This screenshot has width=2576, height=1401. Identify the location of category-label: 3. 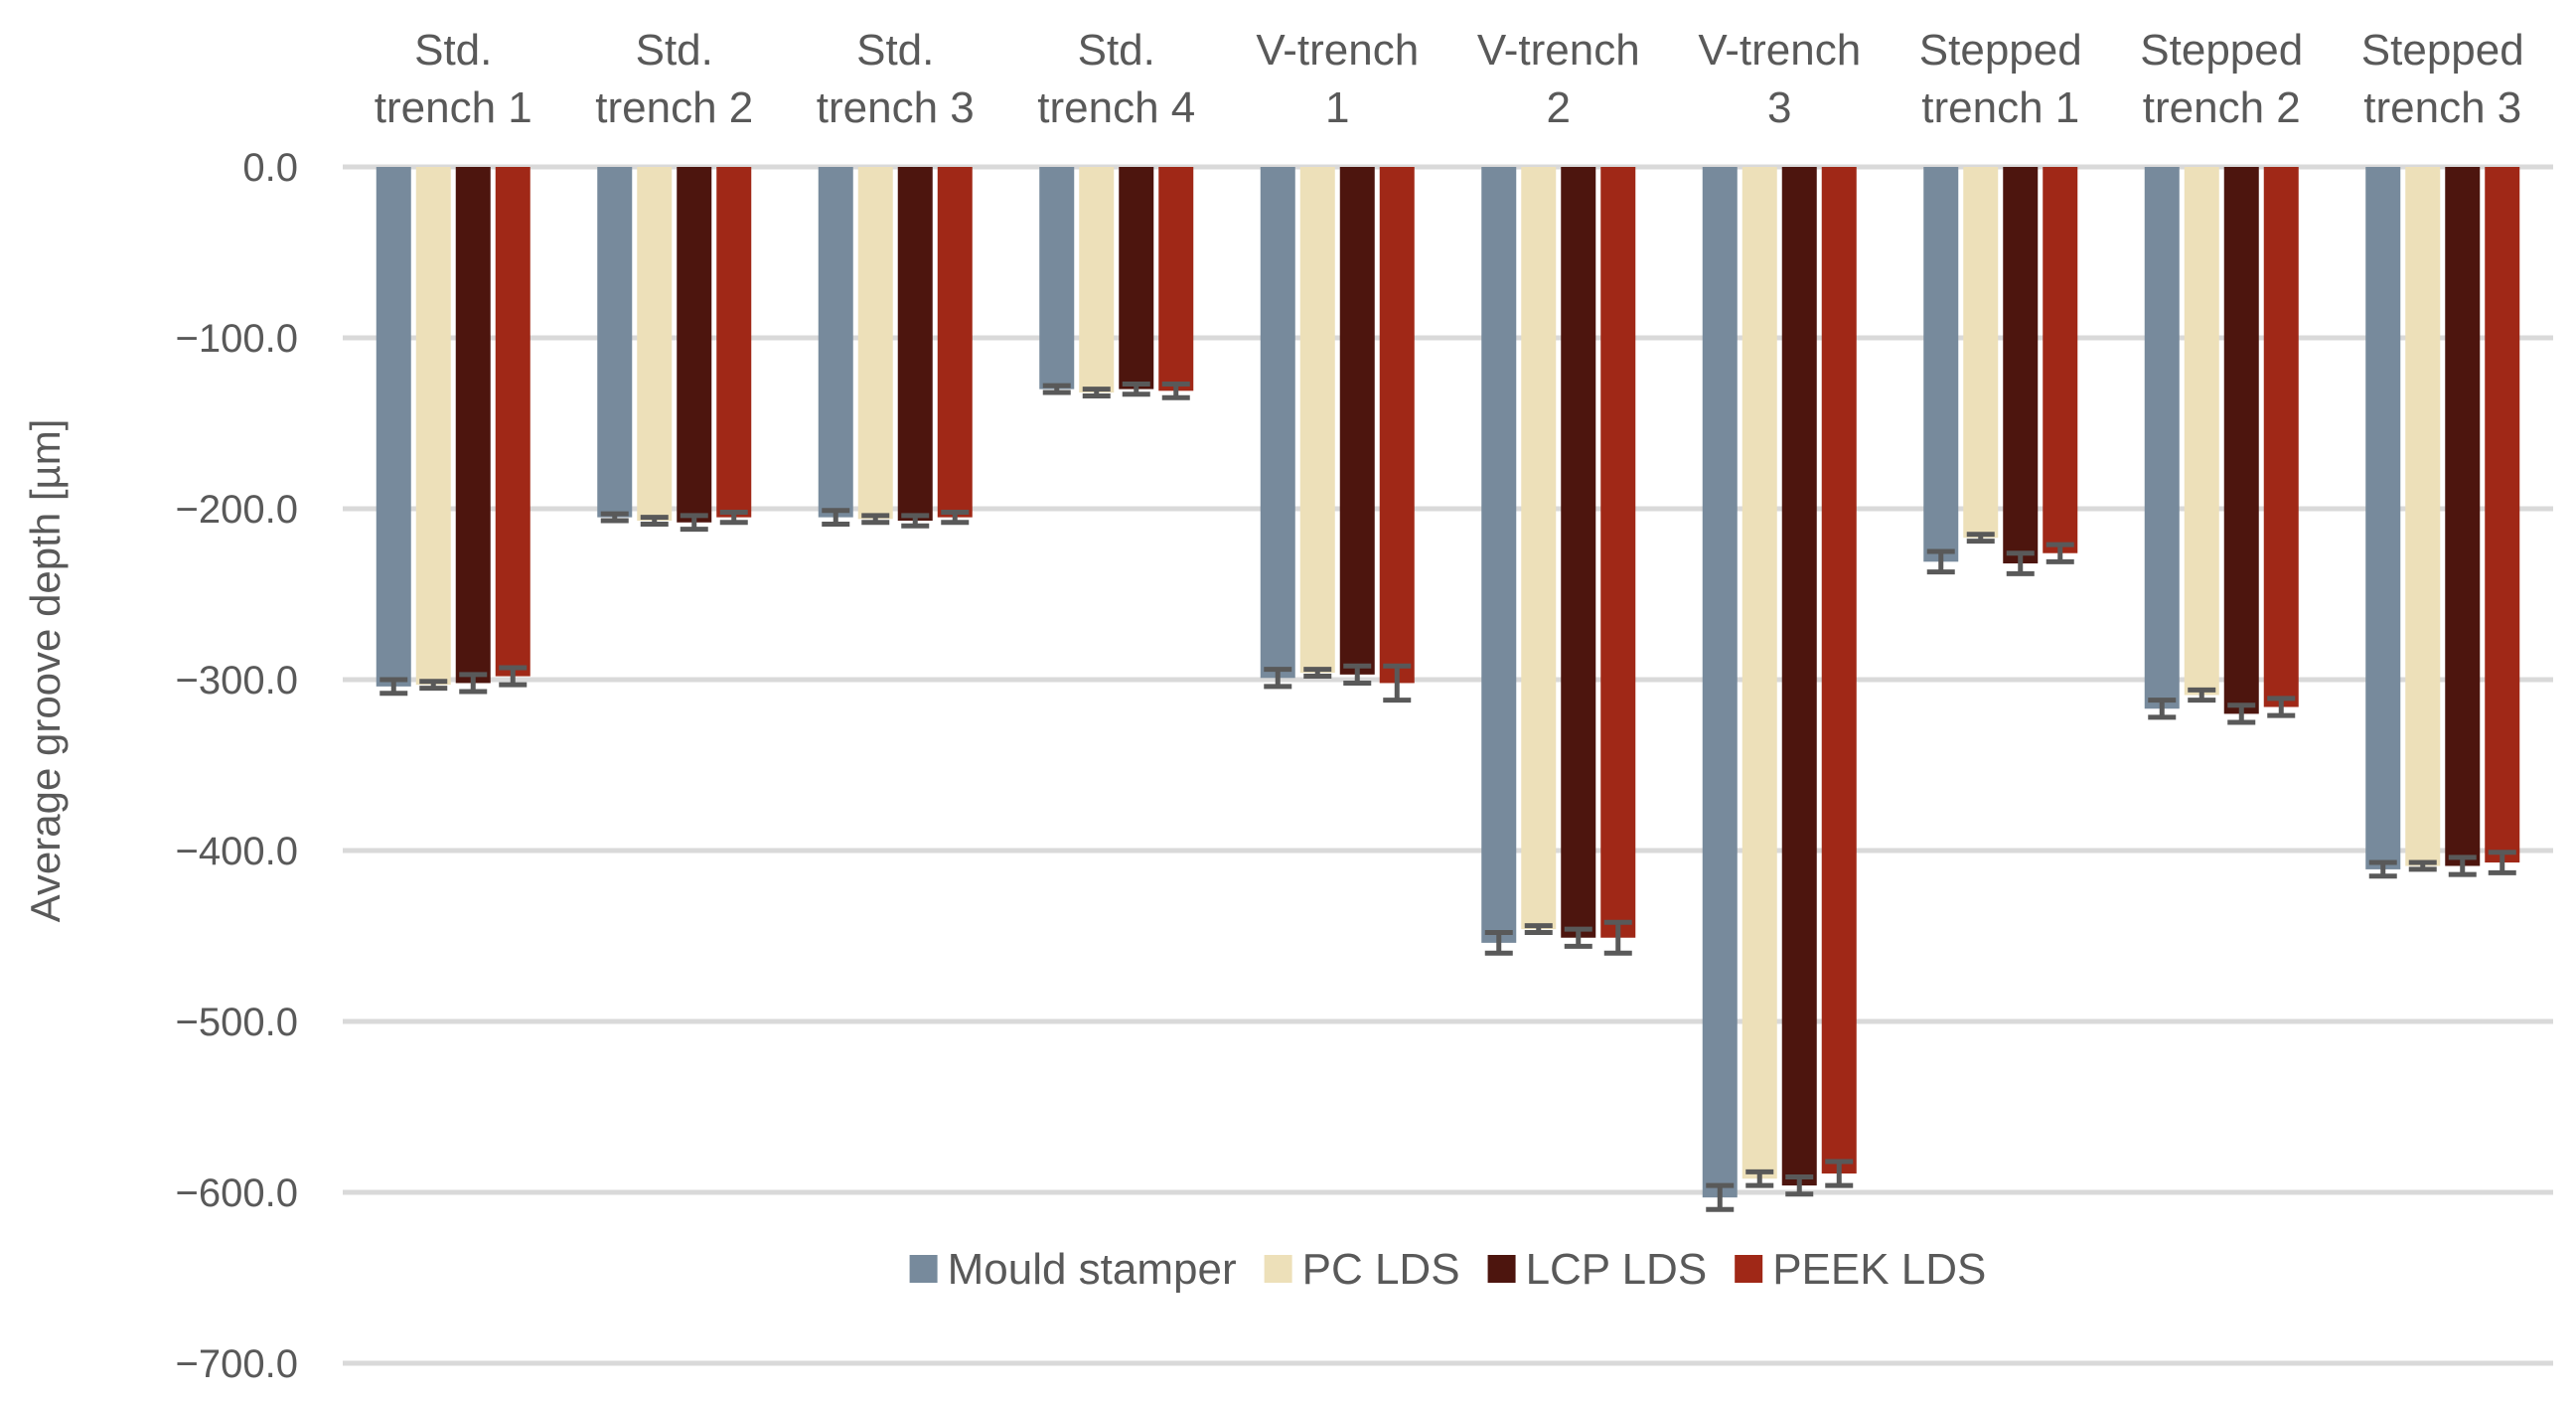
(1779, 108).